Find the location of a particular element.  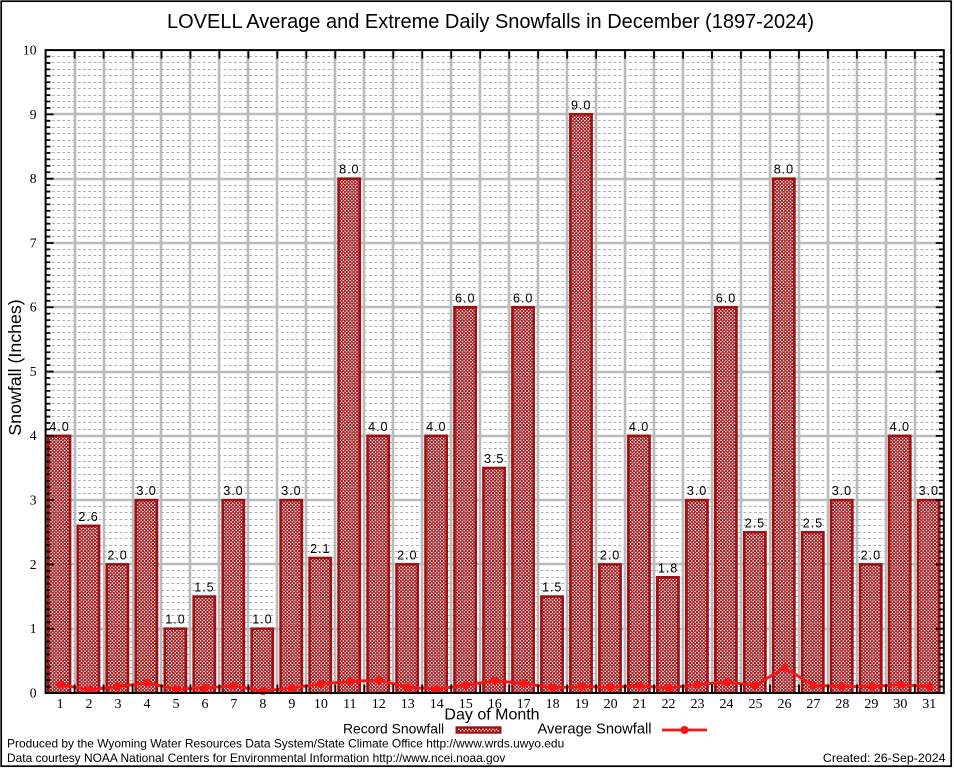

svg-text: 2.1 is located at coordinates (320, 549).